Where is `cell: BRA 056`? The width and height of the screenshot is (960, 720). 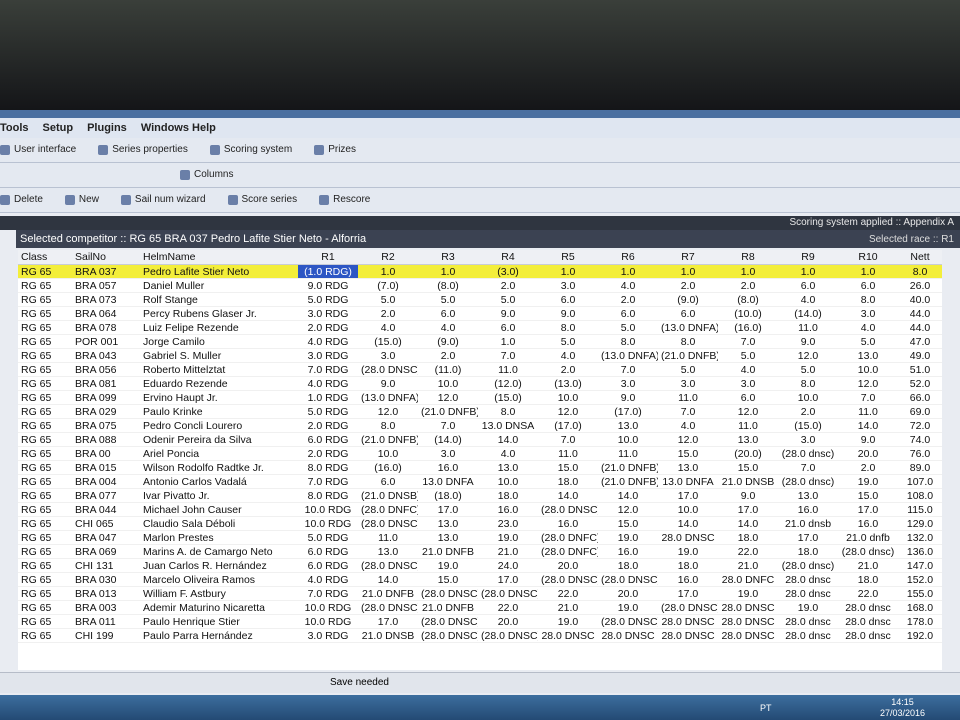 cell: BRA 056 is located at coordinates (106, 369).